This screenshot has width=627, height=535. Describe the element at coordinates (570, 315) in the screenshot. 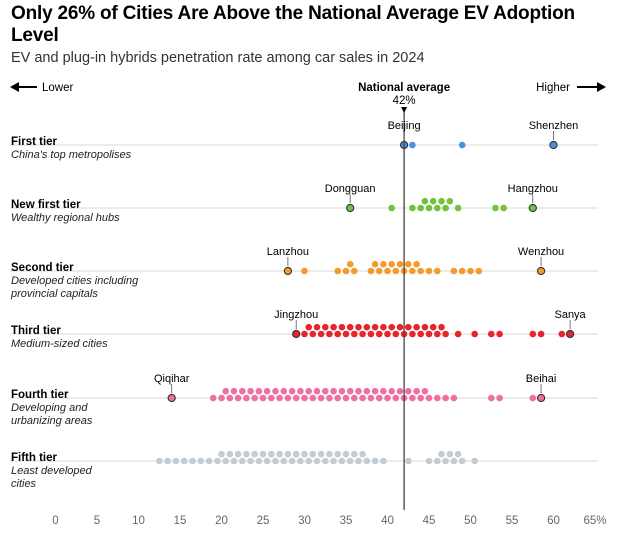

I see `callout-sanya: Sanya` at that location.